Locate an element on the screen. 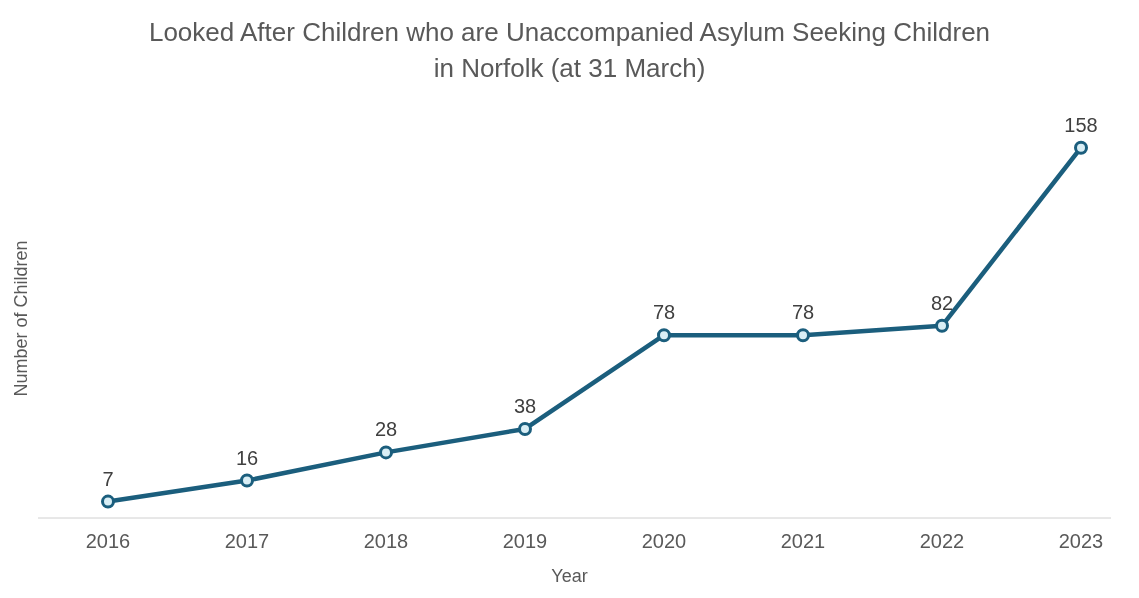 The width and height of the screenshot is (1139, 598). x-tick-label: 2018 is located at coordinates (386, 541).